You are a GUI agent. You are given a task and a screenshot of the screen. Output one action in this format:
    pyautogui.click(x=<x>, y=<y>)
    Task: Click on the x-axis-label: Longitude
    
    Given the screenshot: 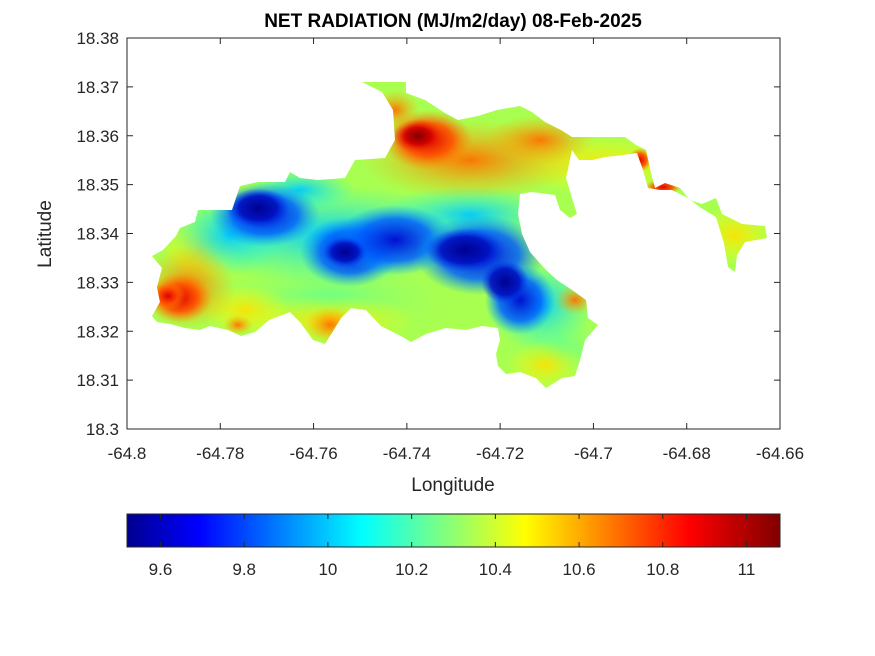 What is the action you would take?
    pyautogui.click(x=452, y=485)
    